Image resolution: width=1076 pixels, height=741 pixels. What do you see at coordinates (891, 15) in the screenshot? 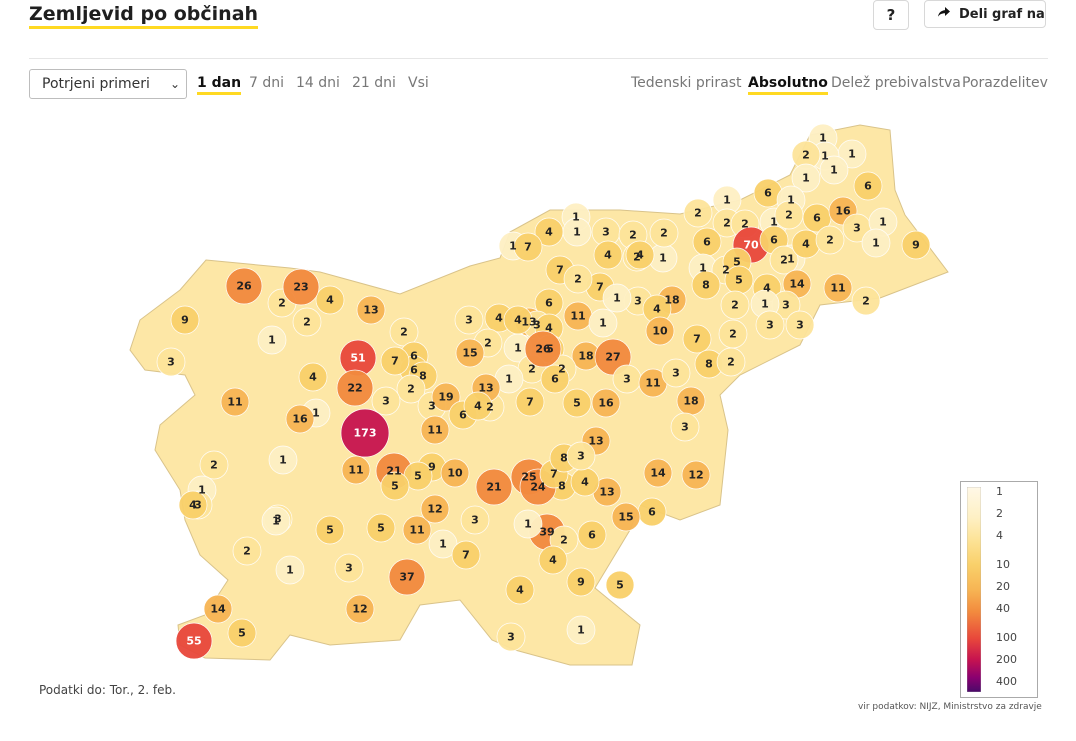
I see `help-button: ?` at bounding box center [891, 15].